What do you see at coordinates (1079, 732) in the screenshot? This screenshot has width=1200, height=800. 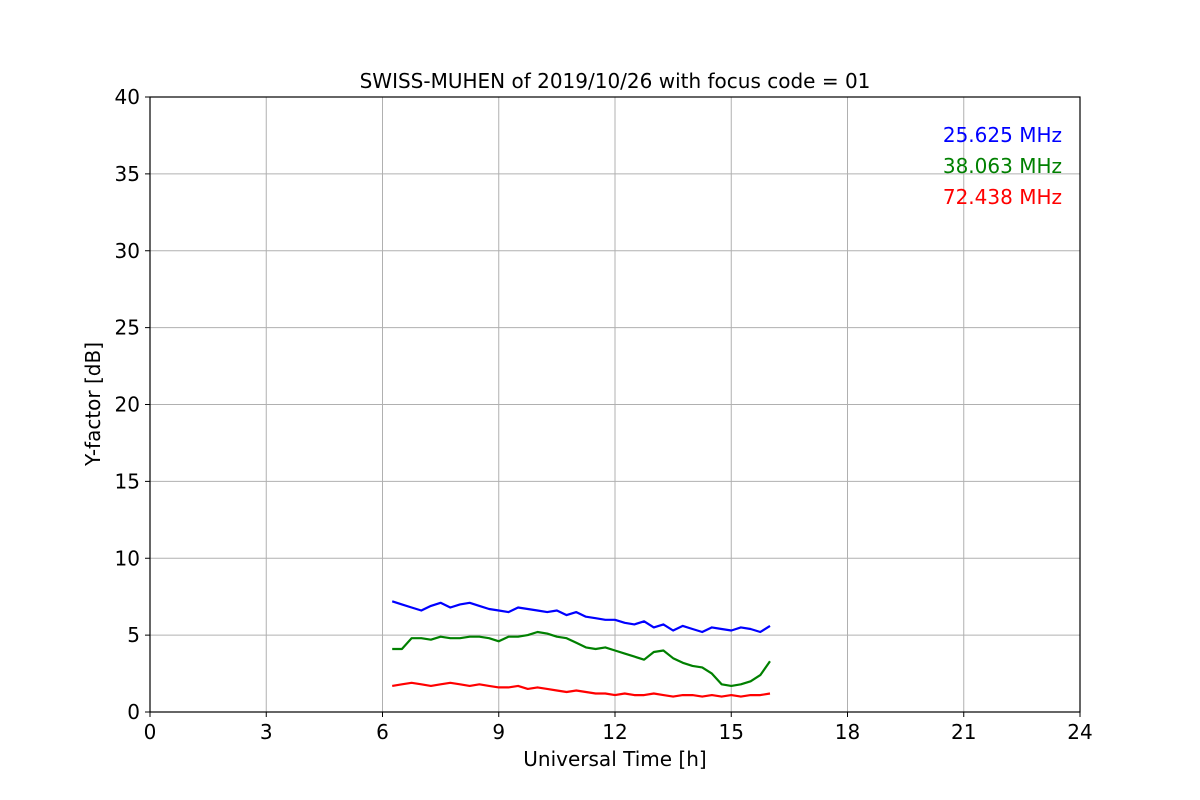 I see `x-tick-label-8: 24` at bounding box center [1079, 732].